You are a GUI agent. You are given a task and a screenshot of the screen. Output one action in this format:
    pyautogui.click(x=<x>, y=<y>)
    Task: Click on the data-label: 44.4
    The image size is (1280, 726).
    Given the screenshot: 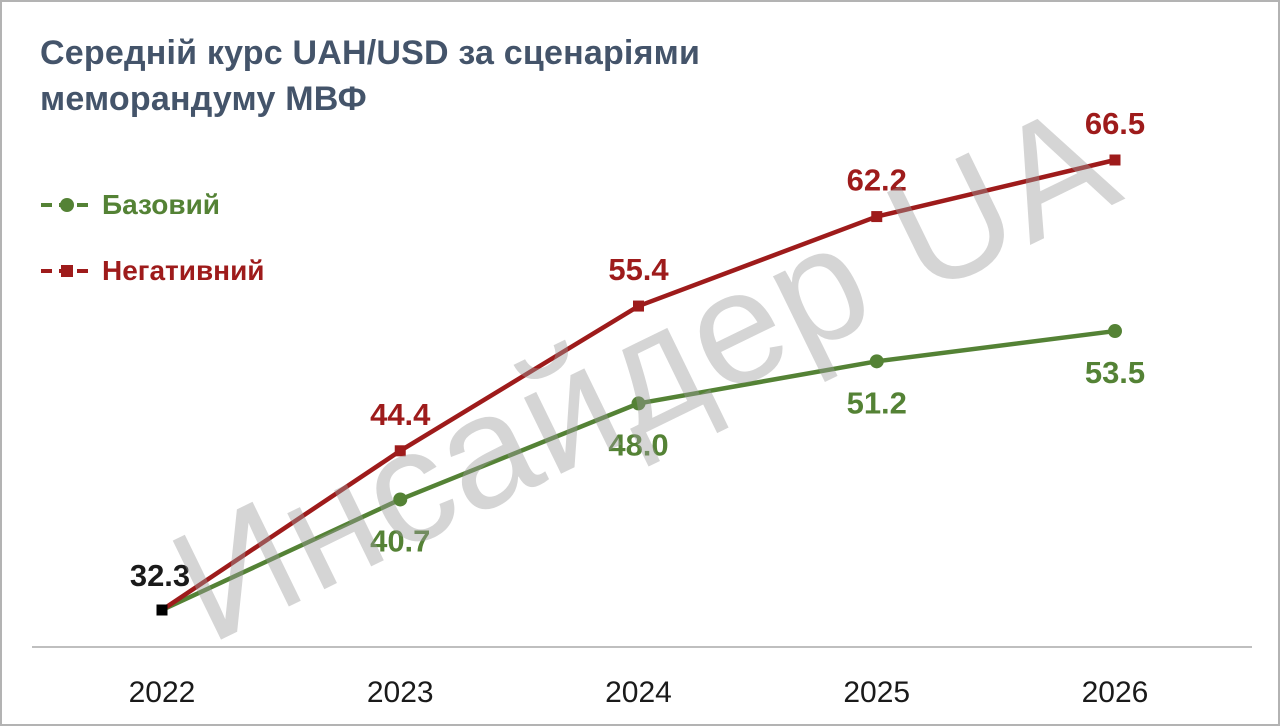 What is the action you would take?
    pyautogui.click(x=400, y=414)
    